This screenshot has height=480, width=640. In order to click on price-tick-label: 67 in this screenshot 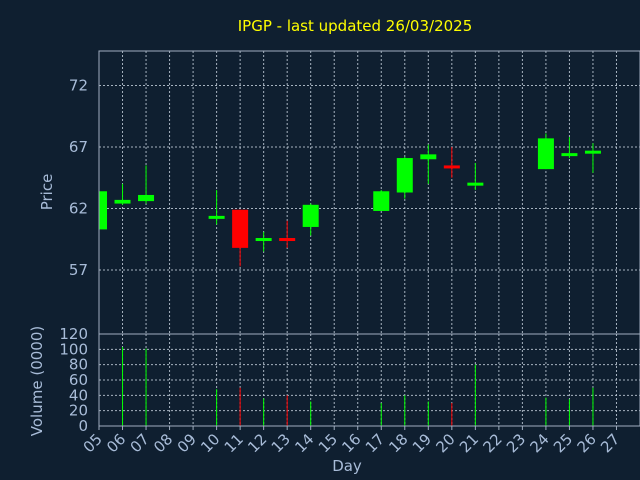, I will do `click(78, 147)`.